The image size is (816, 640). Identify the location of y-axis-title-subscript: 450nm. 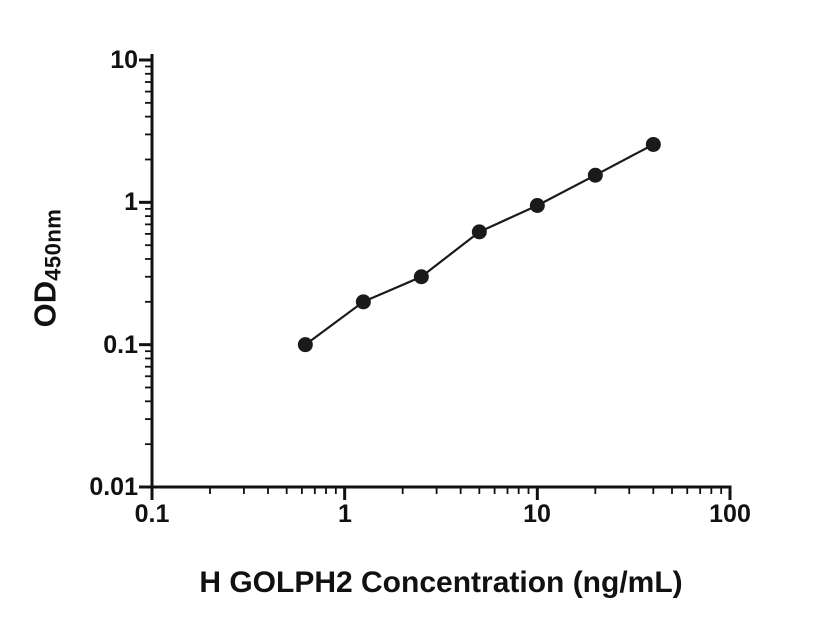
(53, 244).